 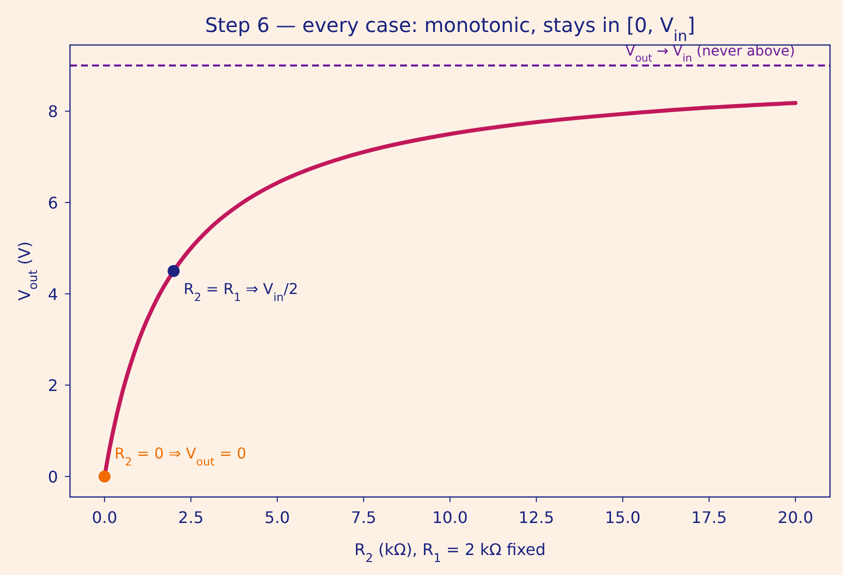 I want to click on y-tick-label: 4, so click(x=53, y=294).